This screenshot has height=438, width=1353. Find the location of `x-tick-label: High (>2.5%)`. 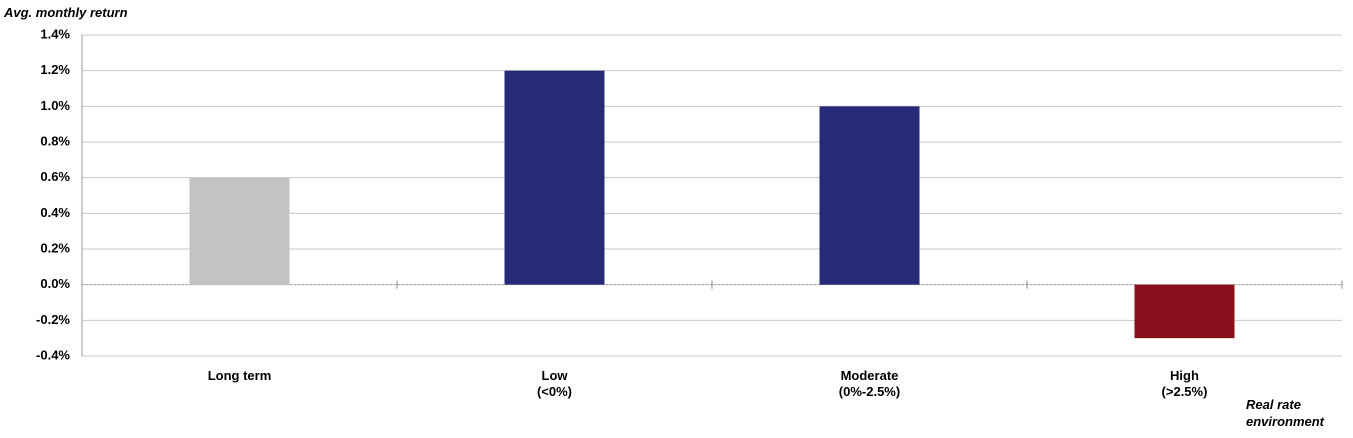

x-tick-label: High (>2.5%) is located at coordinates (1184, 383).